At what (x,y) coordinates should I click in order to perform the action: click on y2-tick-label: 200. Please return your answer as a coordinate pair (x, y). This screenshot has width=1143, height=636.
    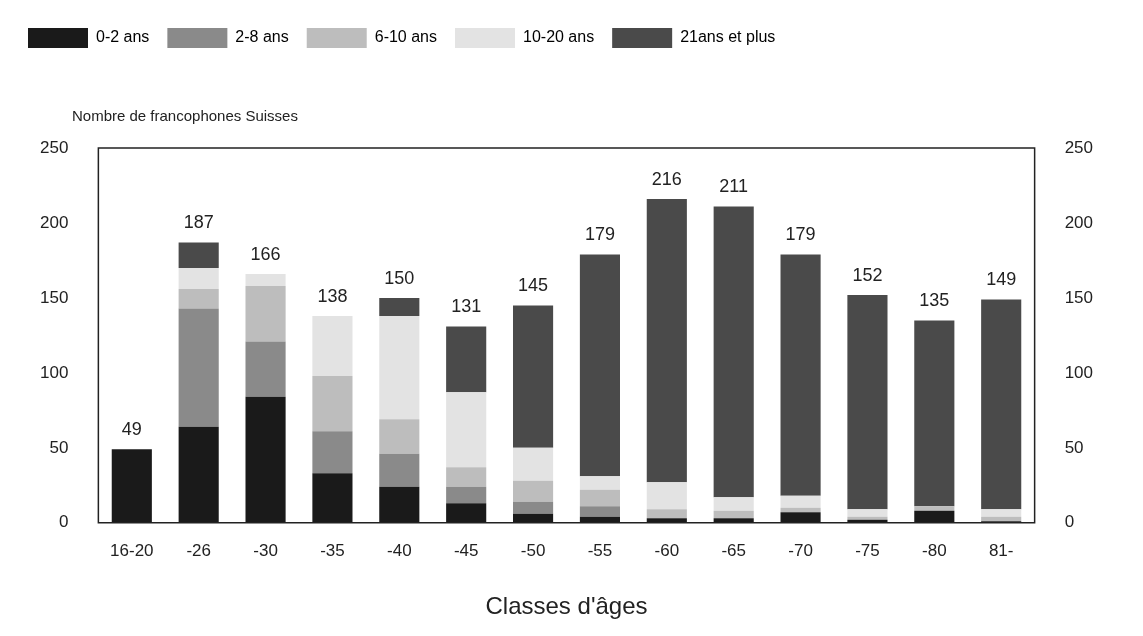
    Looking at the image, I should click on (1079, 222).